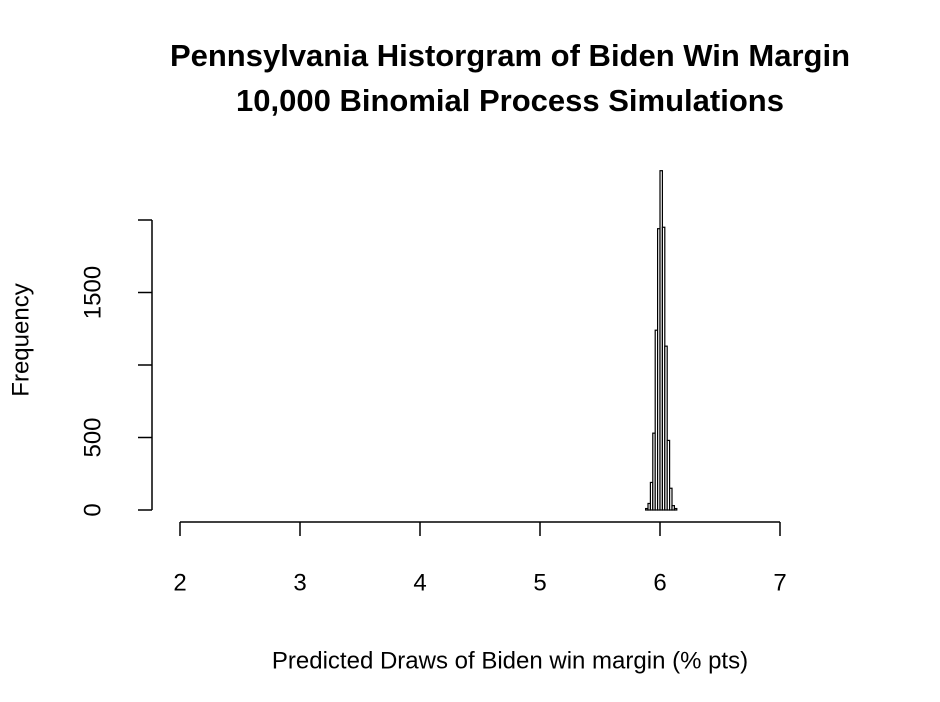 Image resolution: width=940 pixels, height=702 pixels. Describe the element at coordinates (539, 582) in the screenshot. I see `x-tick-label: 5` at that location.